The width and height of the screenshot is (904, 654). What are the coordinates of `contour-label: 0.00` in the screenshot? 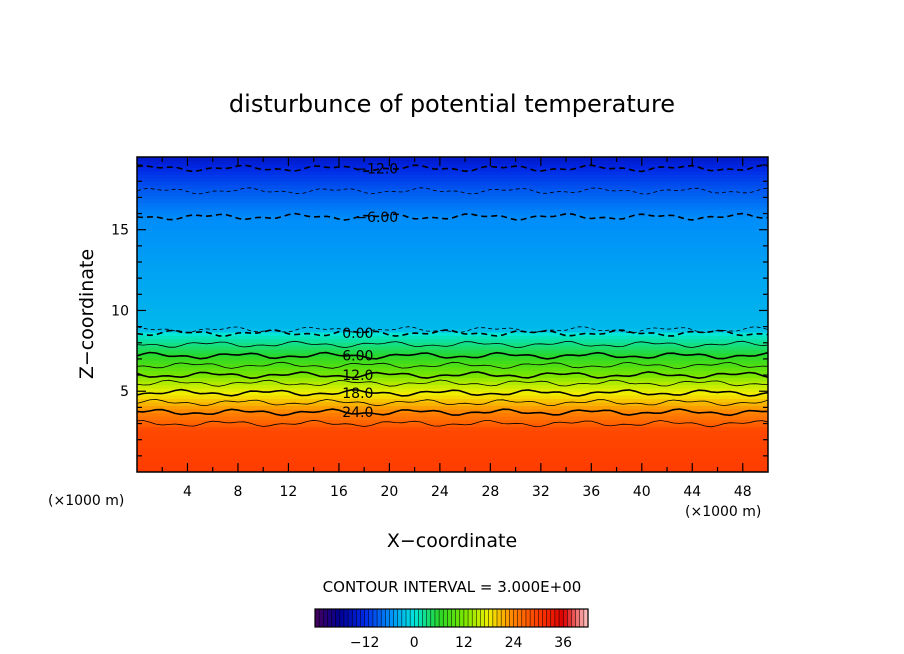 It's located at (357, 334).